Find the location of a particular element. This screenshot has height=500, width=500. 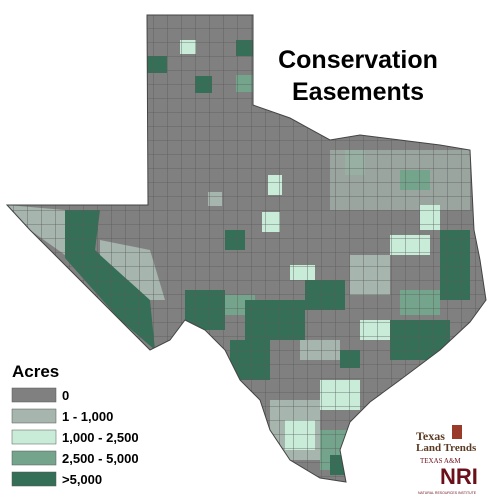

legend-label: 2,500 - 5,000 is located at coordinates (100, 458).